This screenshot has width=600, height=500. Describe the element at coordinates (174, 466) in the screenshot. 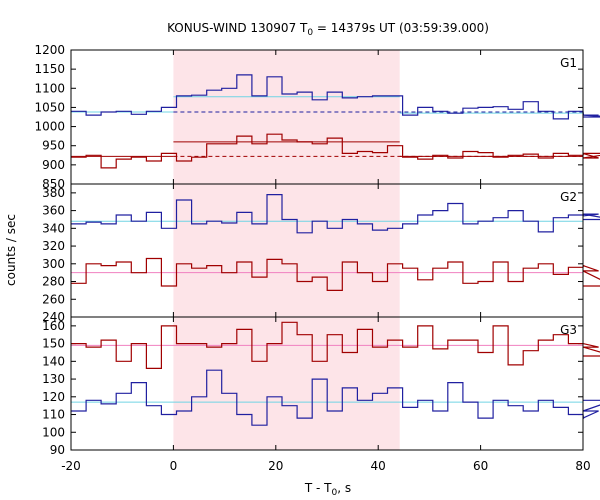

I see `x-tick-label: 0` at that location.